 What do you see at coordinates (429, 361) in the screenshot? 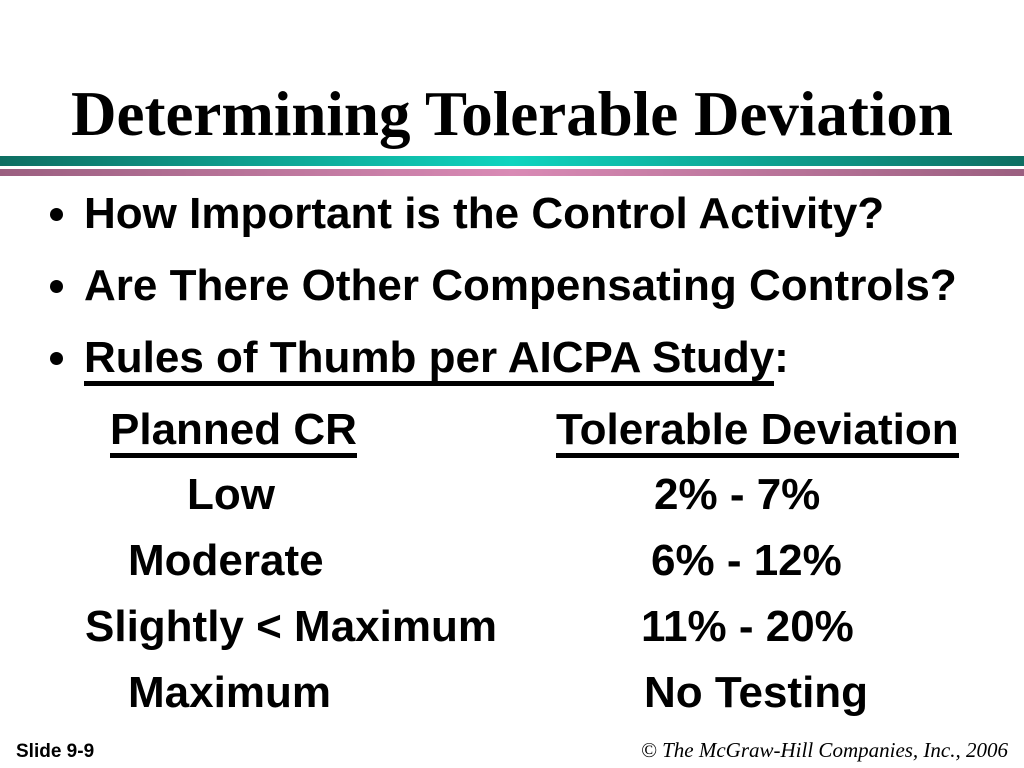
I see `bullet-text-underlined: Rules of Thumb per AICPA Study` at bounding box center [429, 361].